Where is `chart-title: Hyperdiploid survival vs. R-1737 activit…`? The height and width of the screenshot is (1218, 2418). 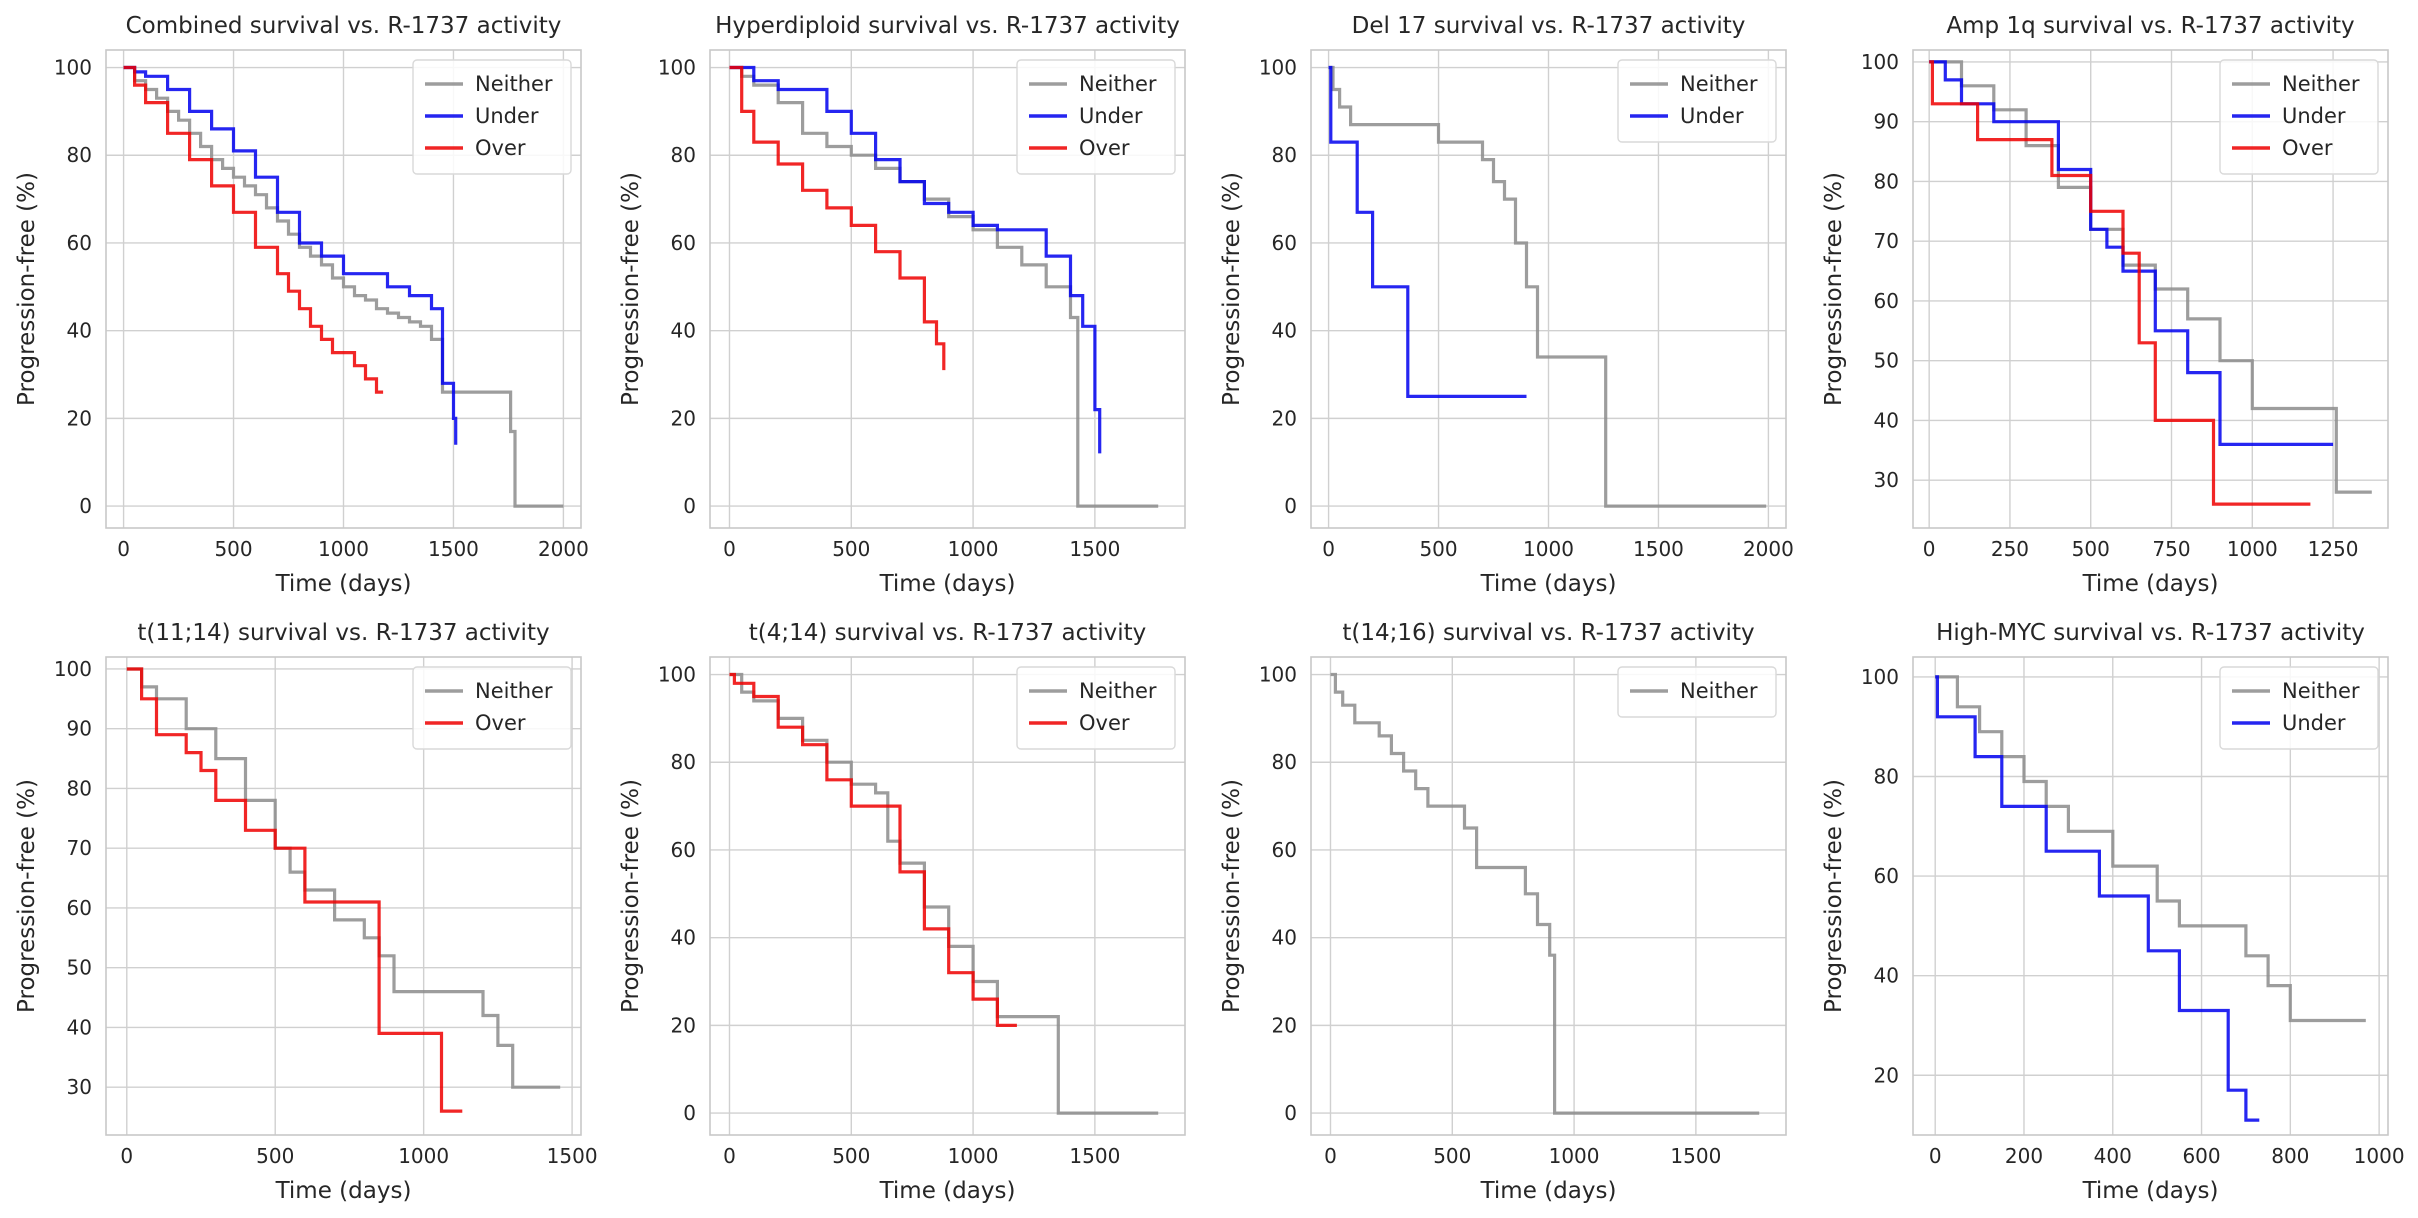
chart-title: Hyperdiploid survival vs. R-1737 activit… is located at coordinates (947, 26).